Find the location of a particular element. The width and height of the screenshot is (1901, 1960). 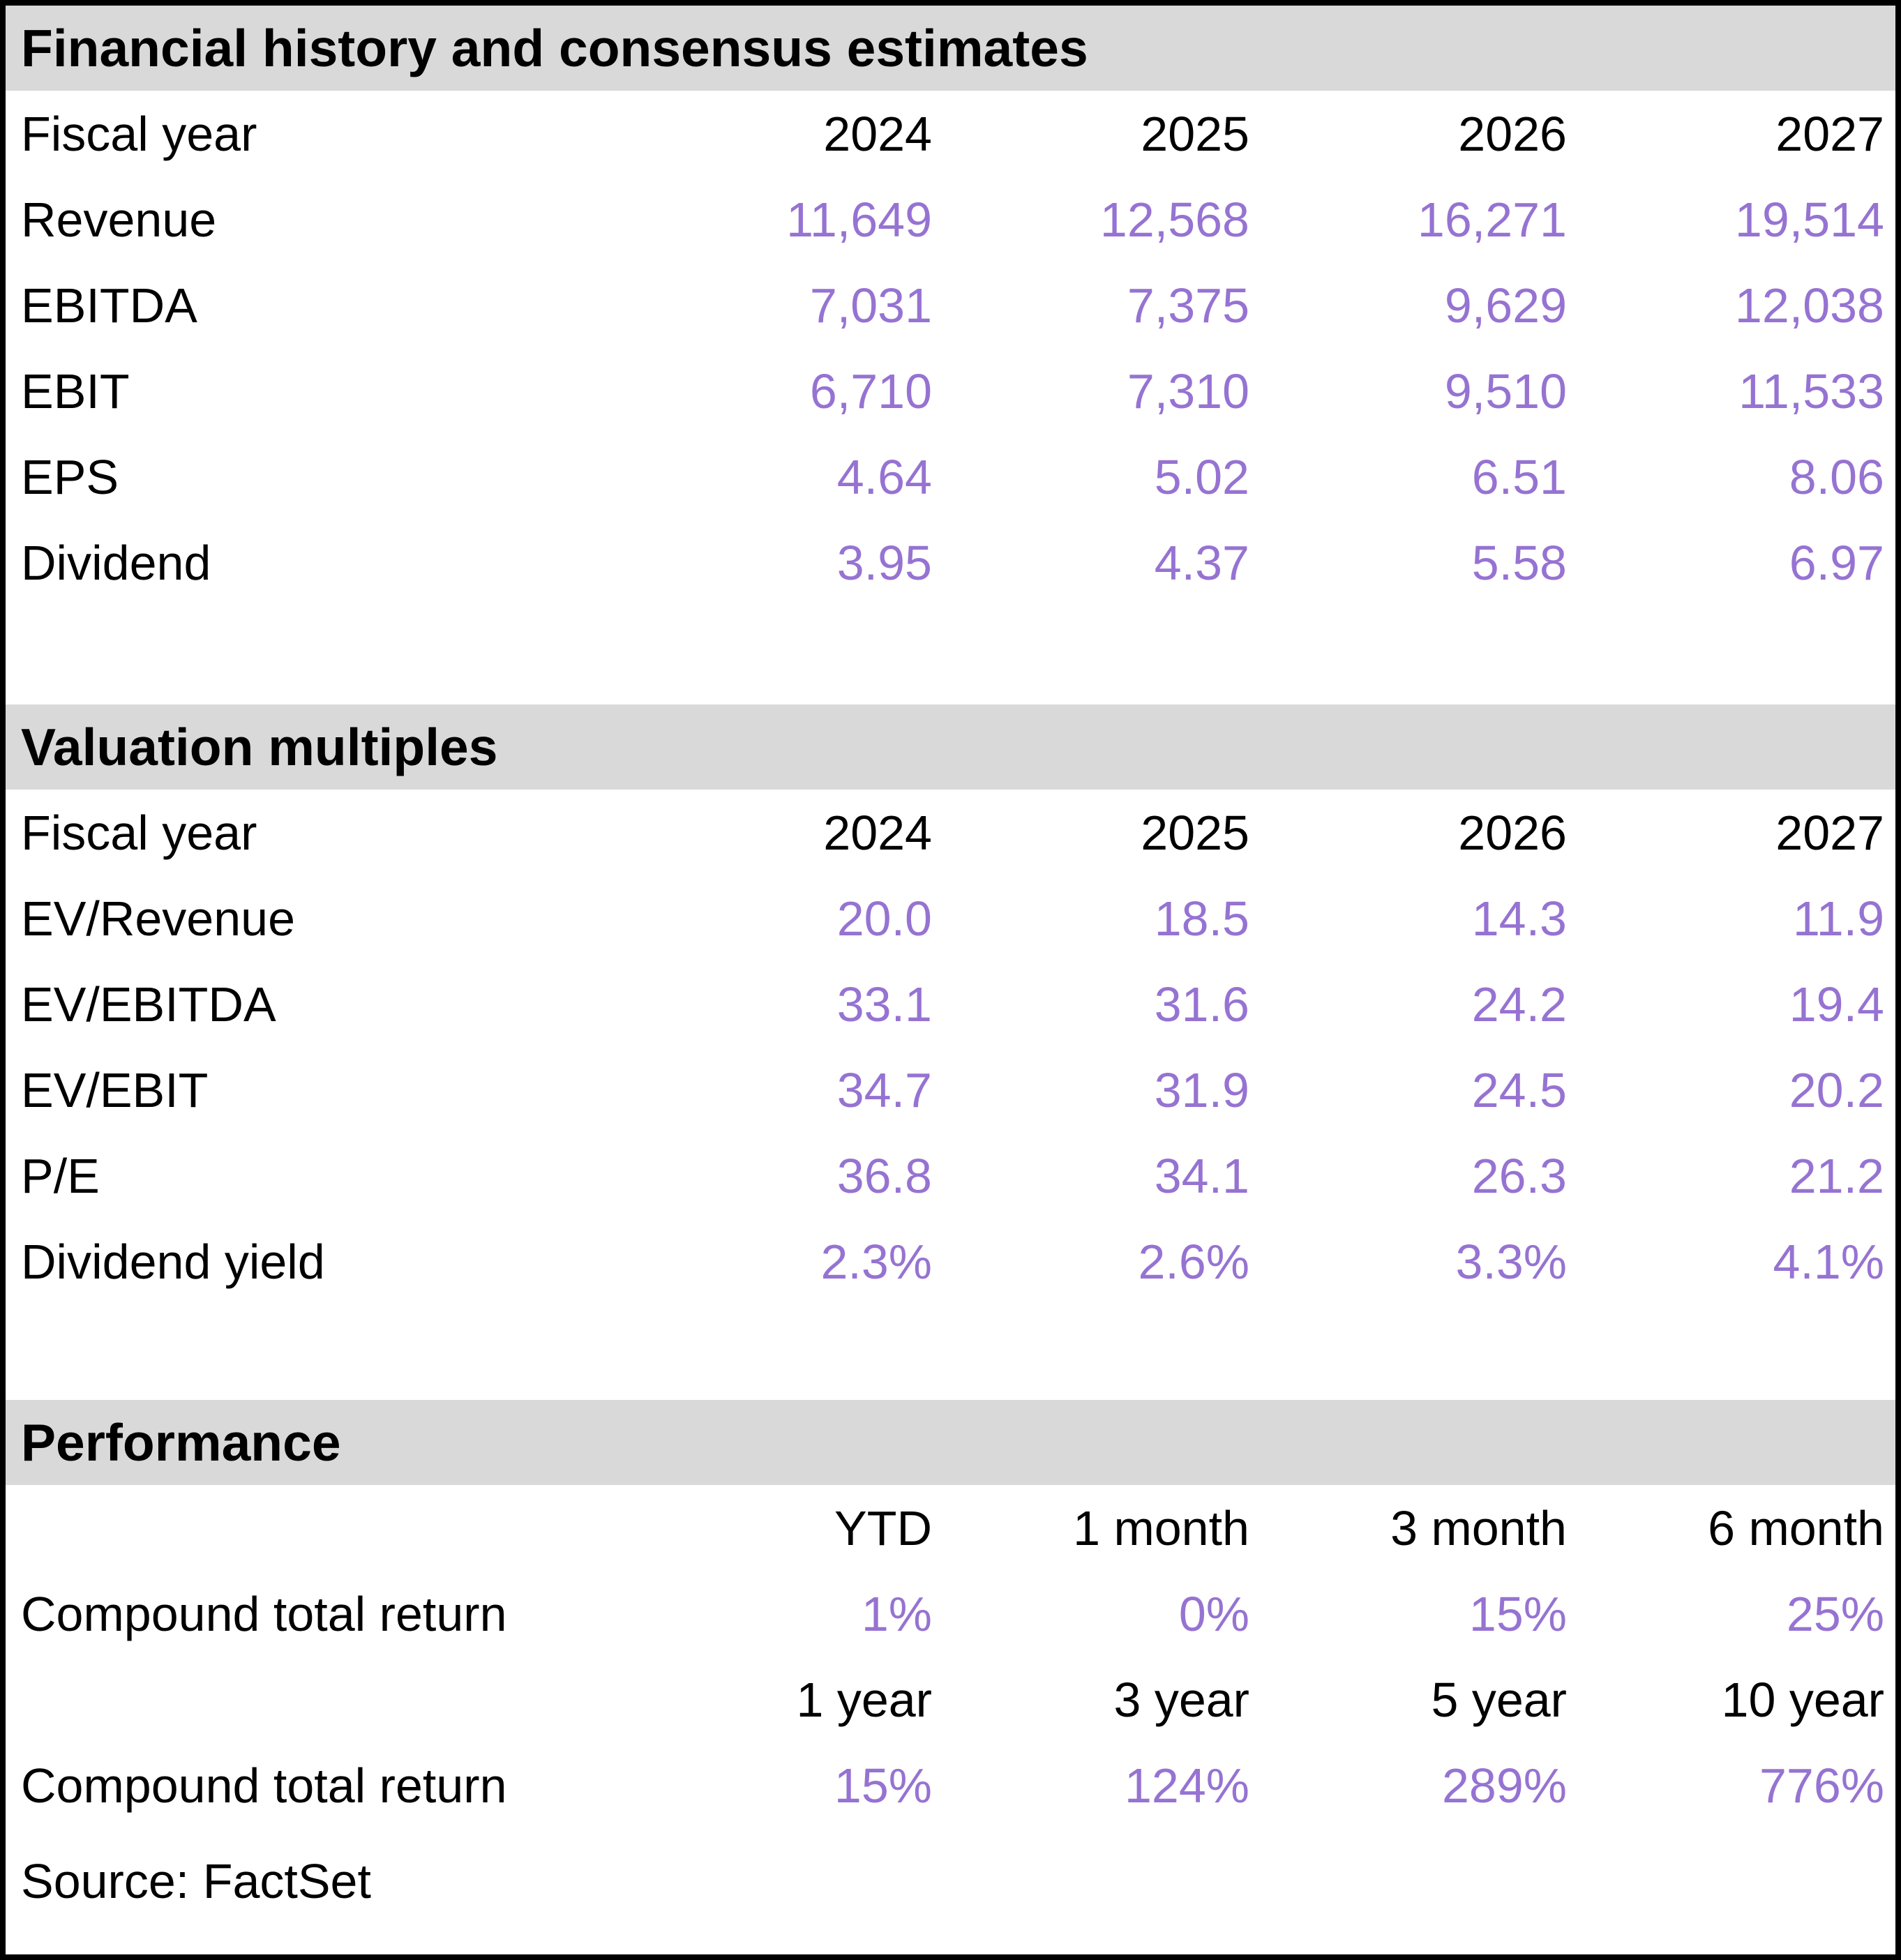

row-ev-revenue: EV/Revenue 20.0 18.5 14.3 11.9 is located at coordinates (950, 918).